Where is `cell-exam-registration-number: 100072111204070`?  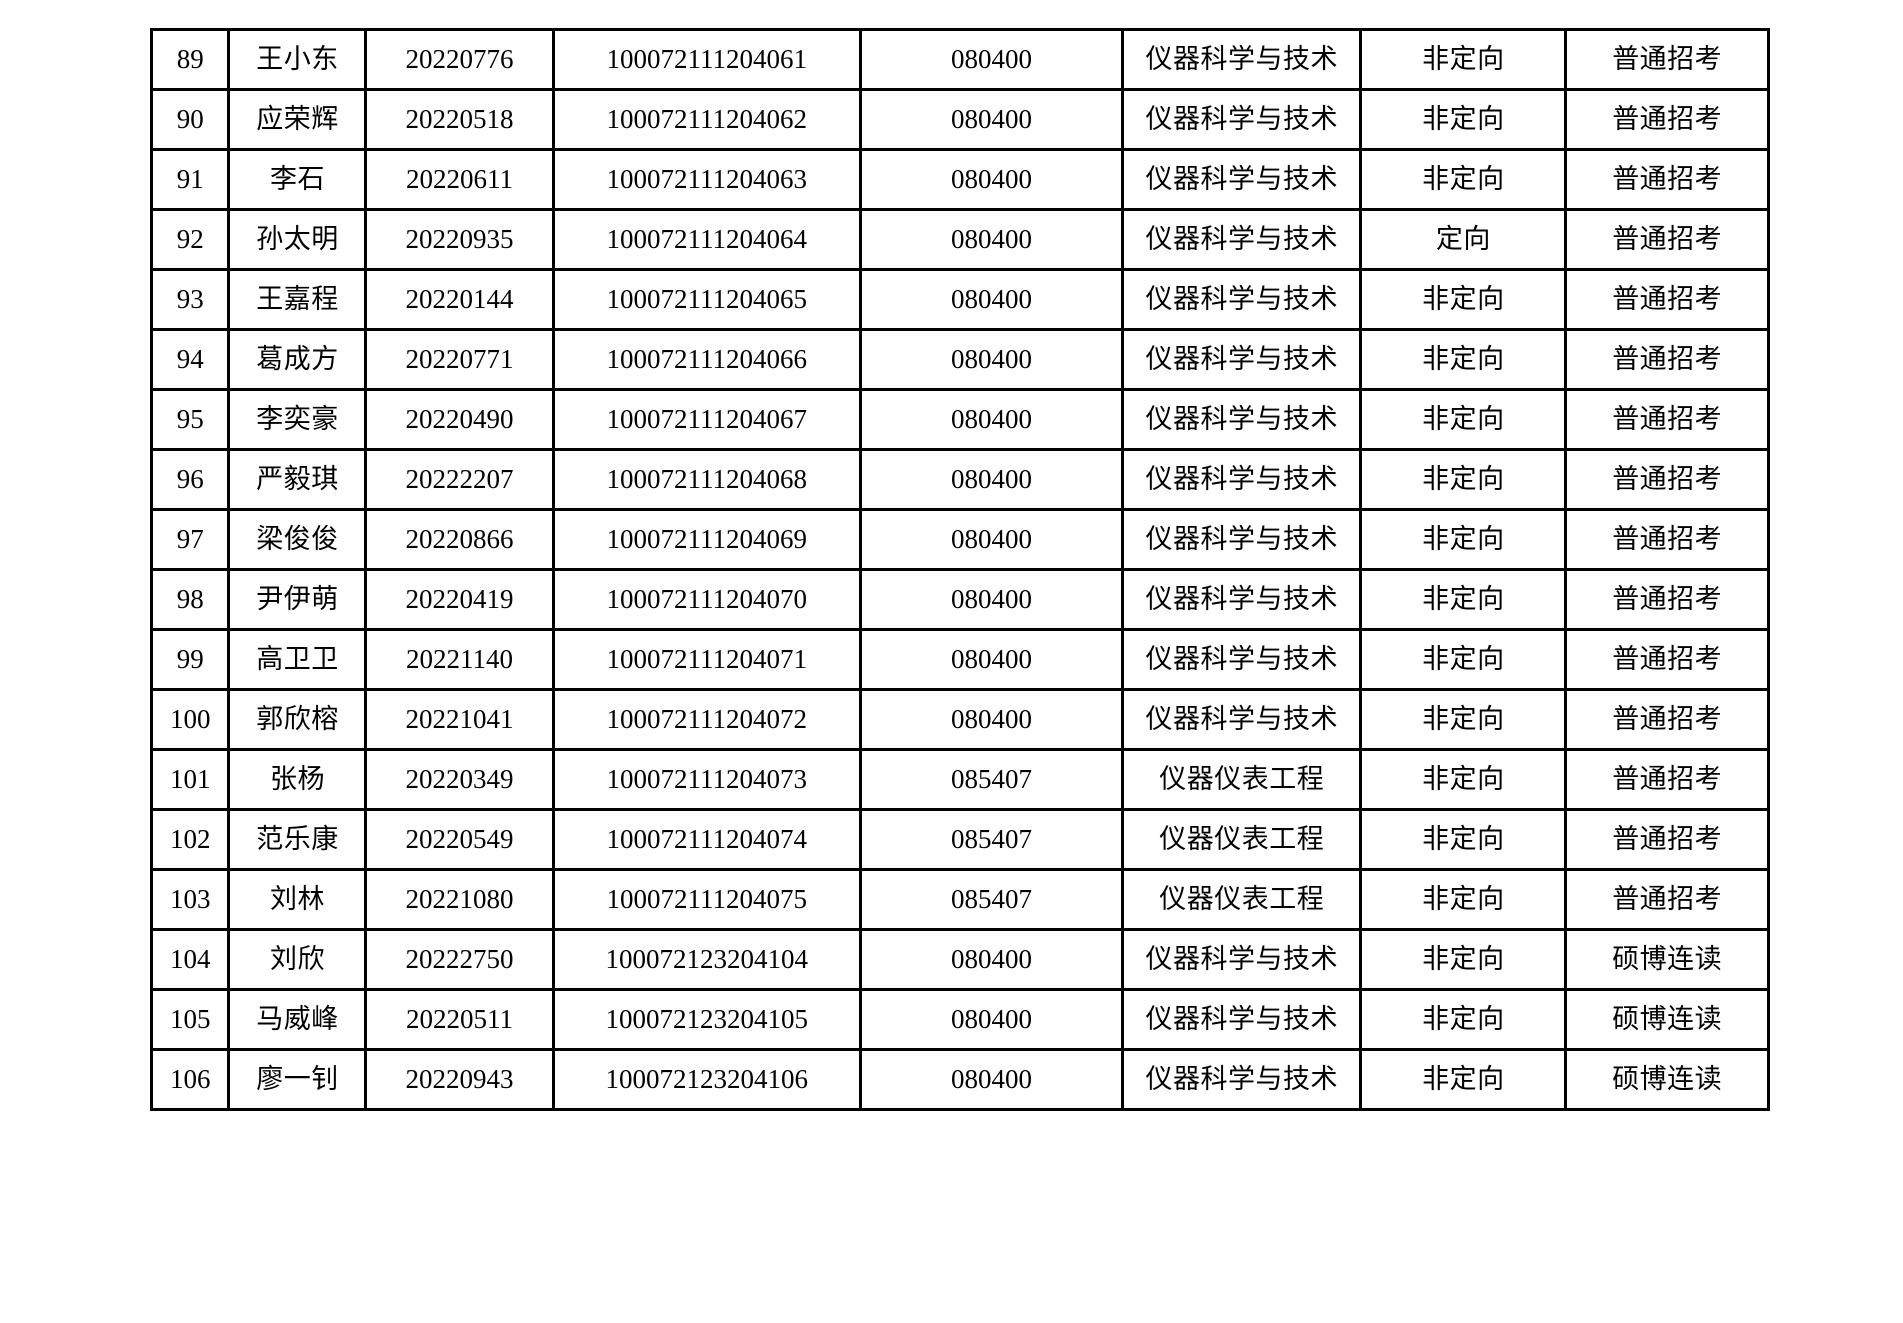 cell-exam-registration-number: 100072111204070 is located at coordinates (706, 599).